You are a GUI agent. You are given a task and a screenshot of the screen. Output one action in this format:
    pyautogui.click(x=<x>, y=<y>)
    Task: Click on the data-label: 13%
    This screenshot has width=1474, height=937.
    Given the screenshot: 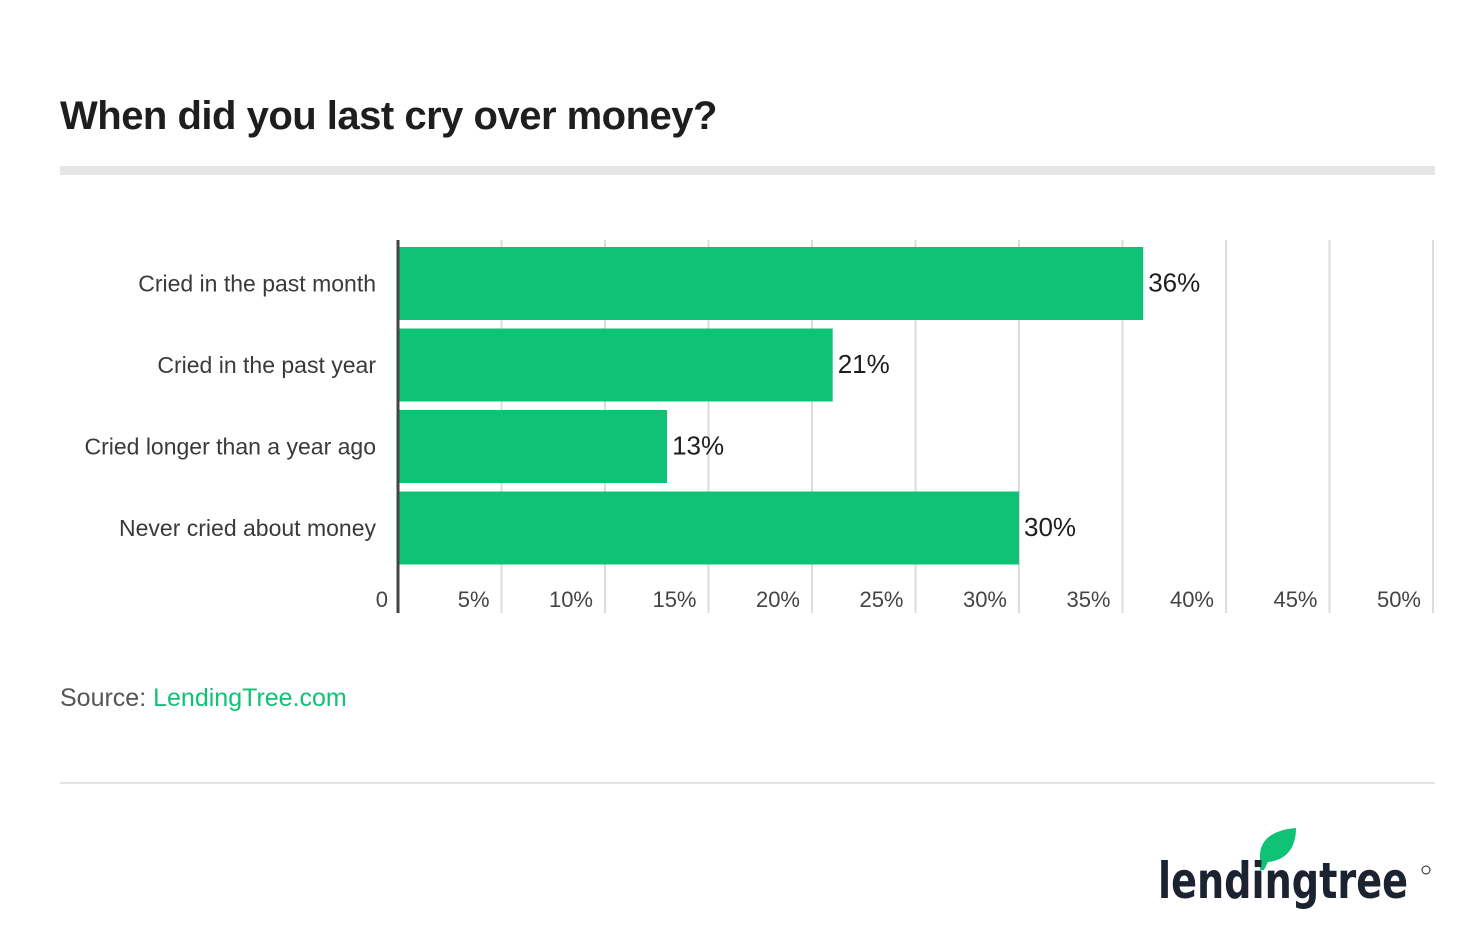 What is the action you would take?
    pyautogui.click(x=698, y=446)
    